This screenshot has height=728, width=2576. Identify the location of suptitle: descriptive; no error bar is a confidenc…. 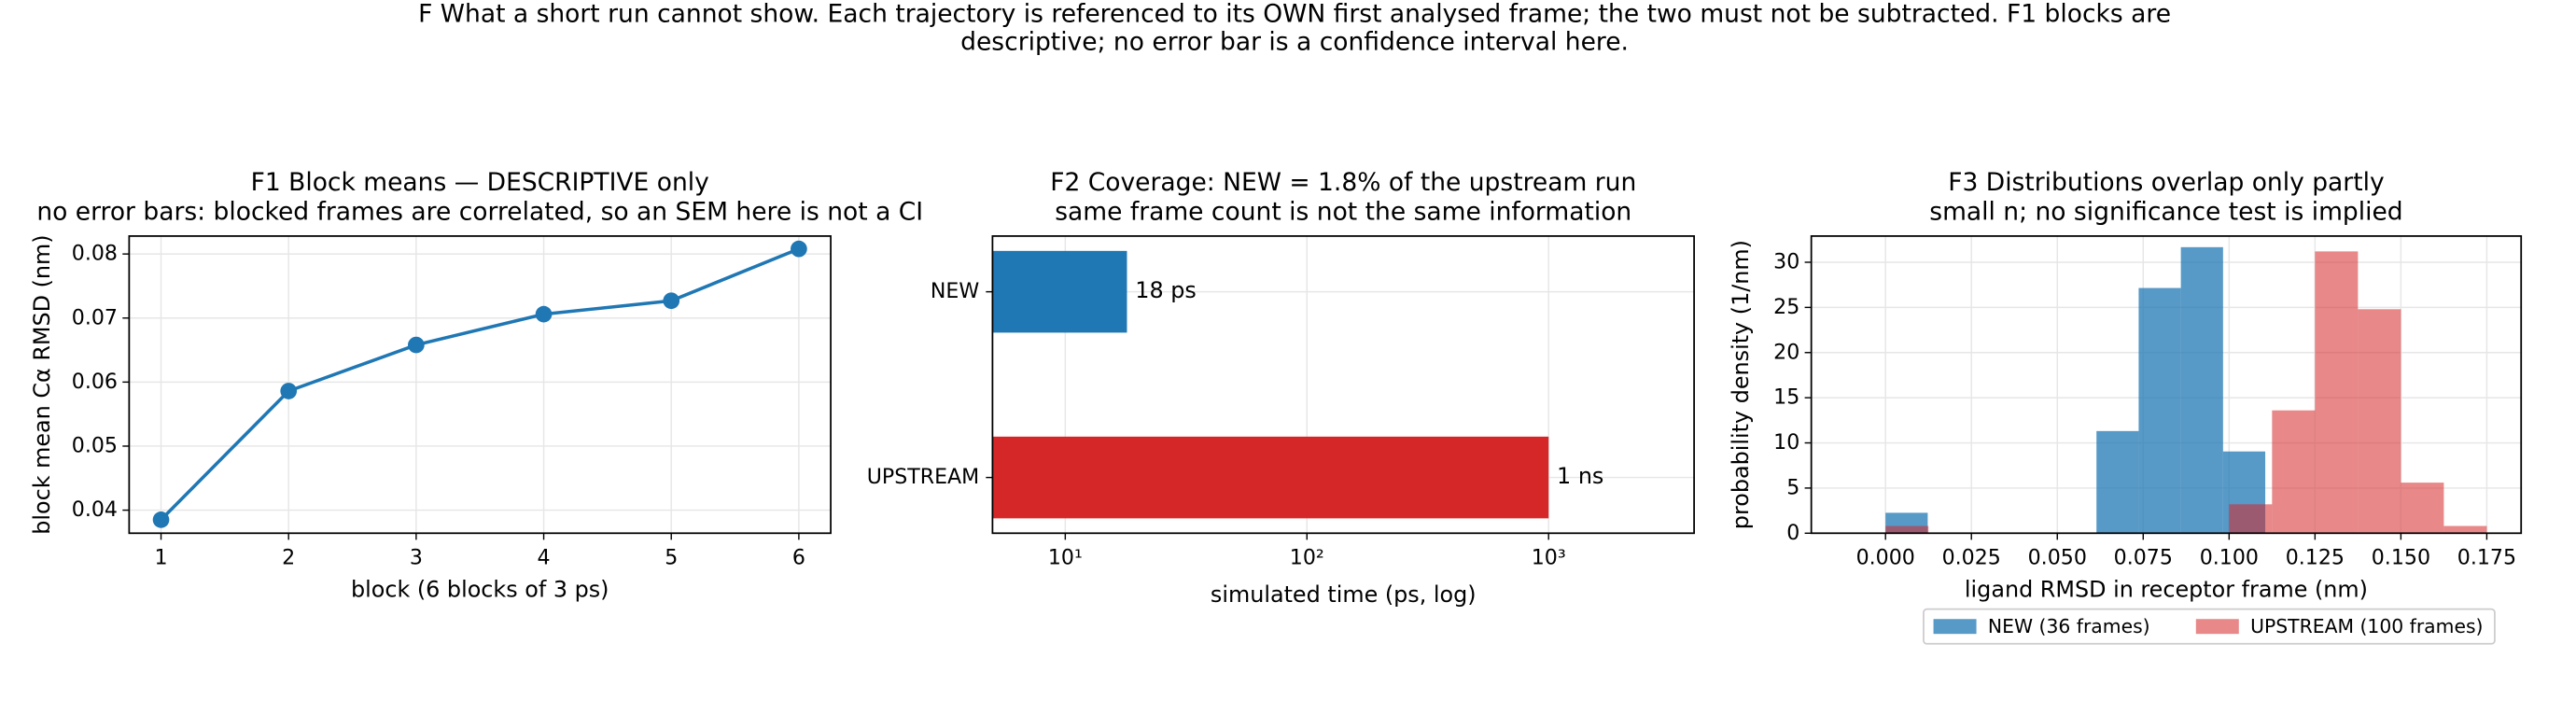
(1294, 41).